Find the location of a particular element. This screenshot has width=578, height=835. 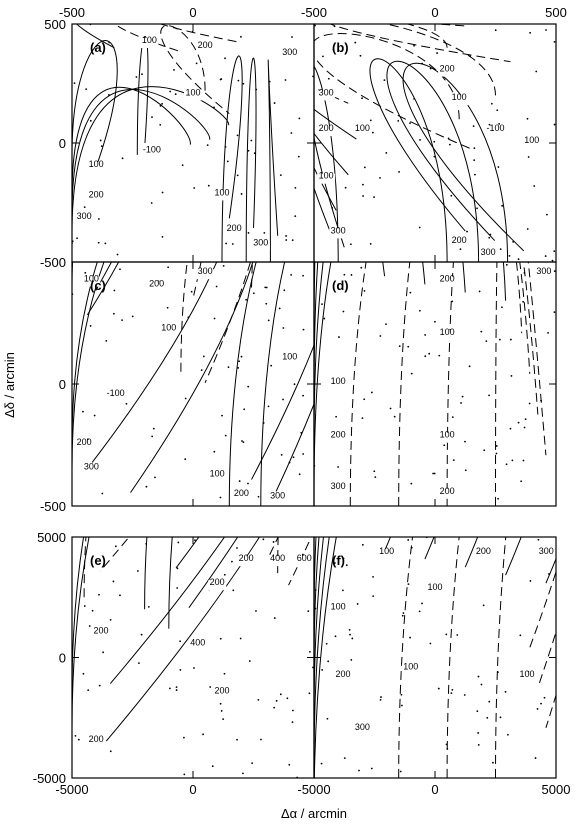

y-tick-label: -500 is located at coordinates (53, 262).